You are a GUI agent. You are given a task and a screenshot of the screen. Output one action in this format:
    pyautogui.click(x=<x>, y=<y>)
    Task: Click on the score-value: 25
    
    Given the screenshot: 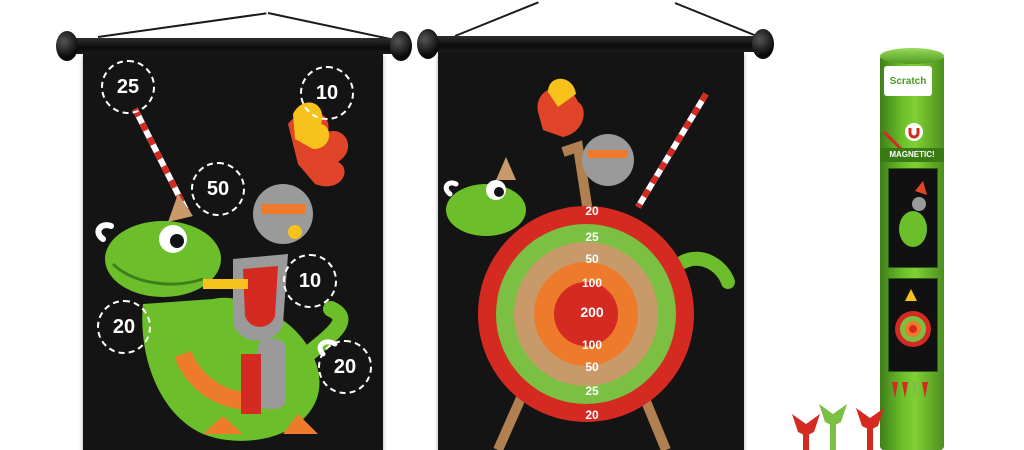 What is the action you would take?
    pyautogui.click(x=128, y=86)
    